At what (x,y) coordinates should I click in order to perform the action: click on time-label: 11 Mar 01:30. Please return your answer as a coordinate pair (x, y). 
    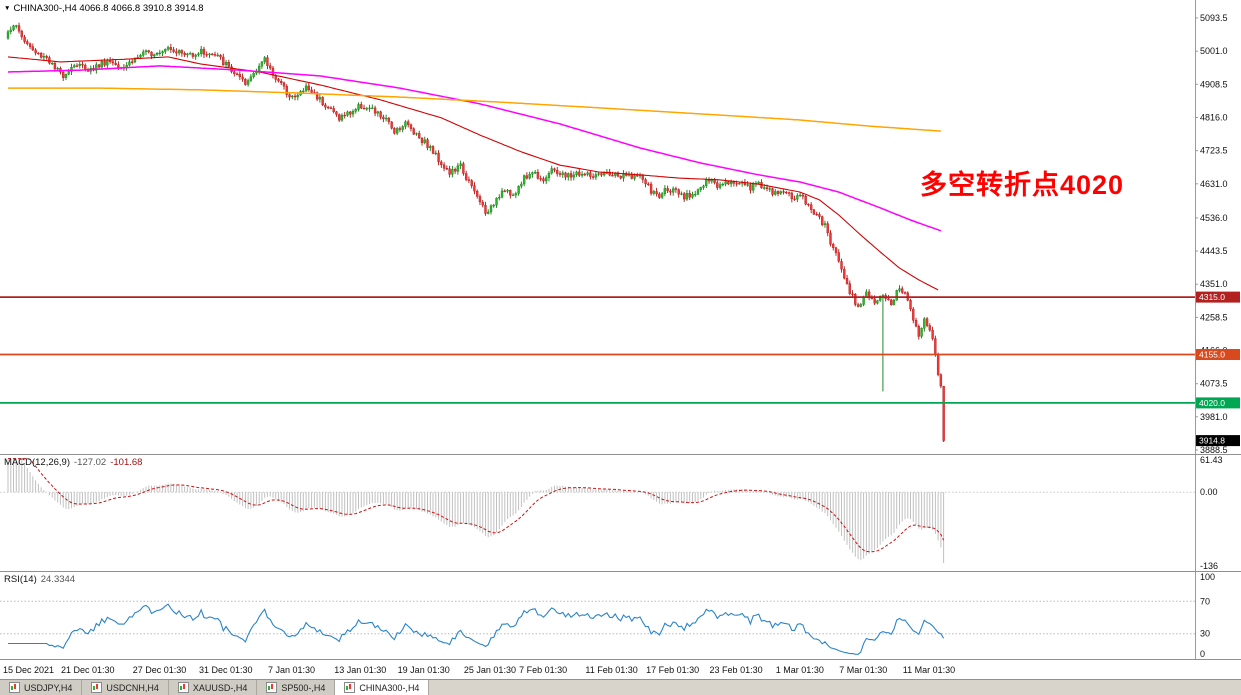
    Looking at the image, I should click on (929, 670).